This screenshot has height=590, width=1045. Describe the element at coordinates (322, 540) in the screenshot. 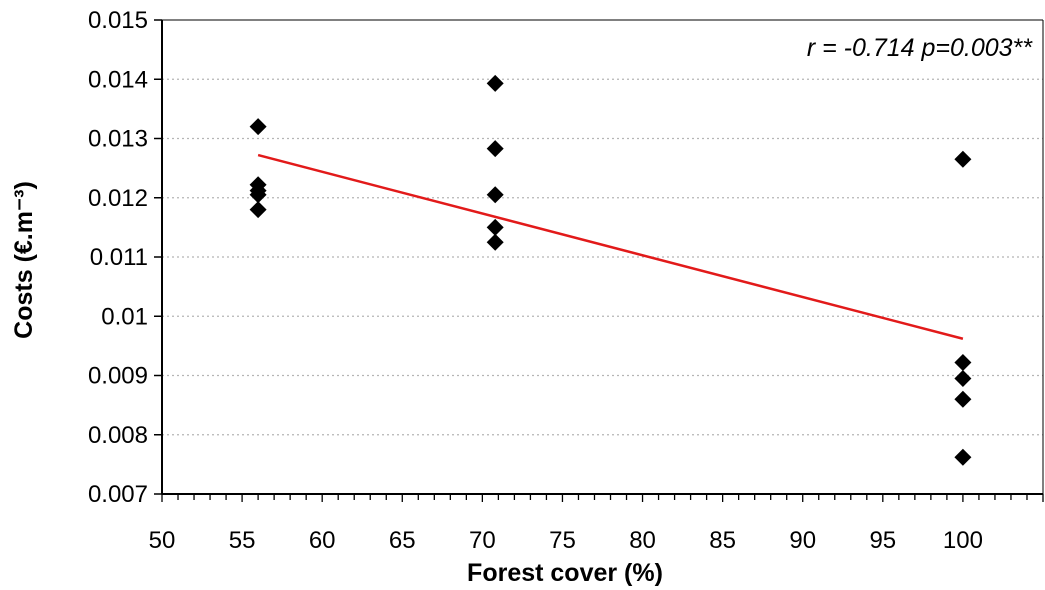

I see `x-tick-label: 60` at that location.